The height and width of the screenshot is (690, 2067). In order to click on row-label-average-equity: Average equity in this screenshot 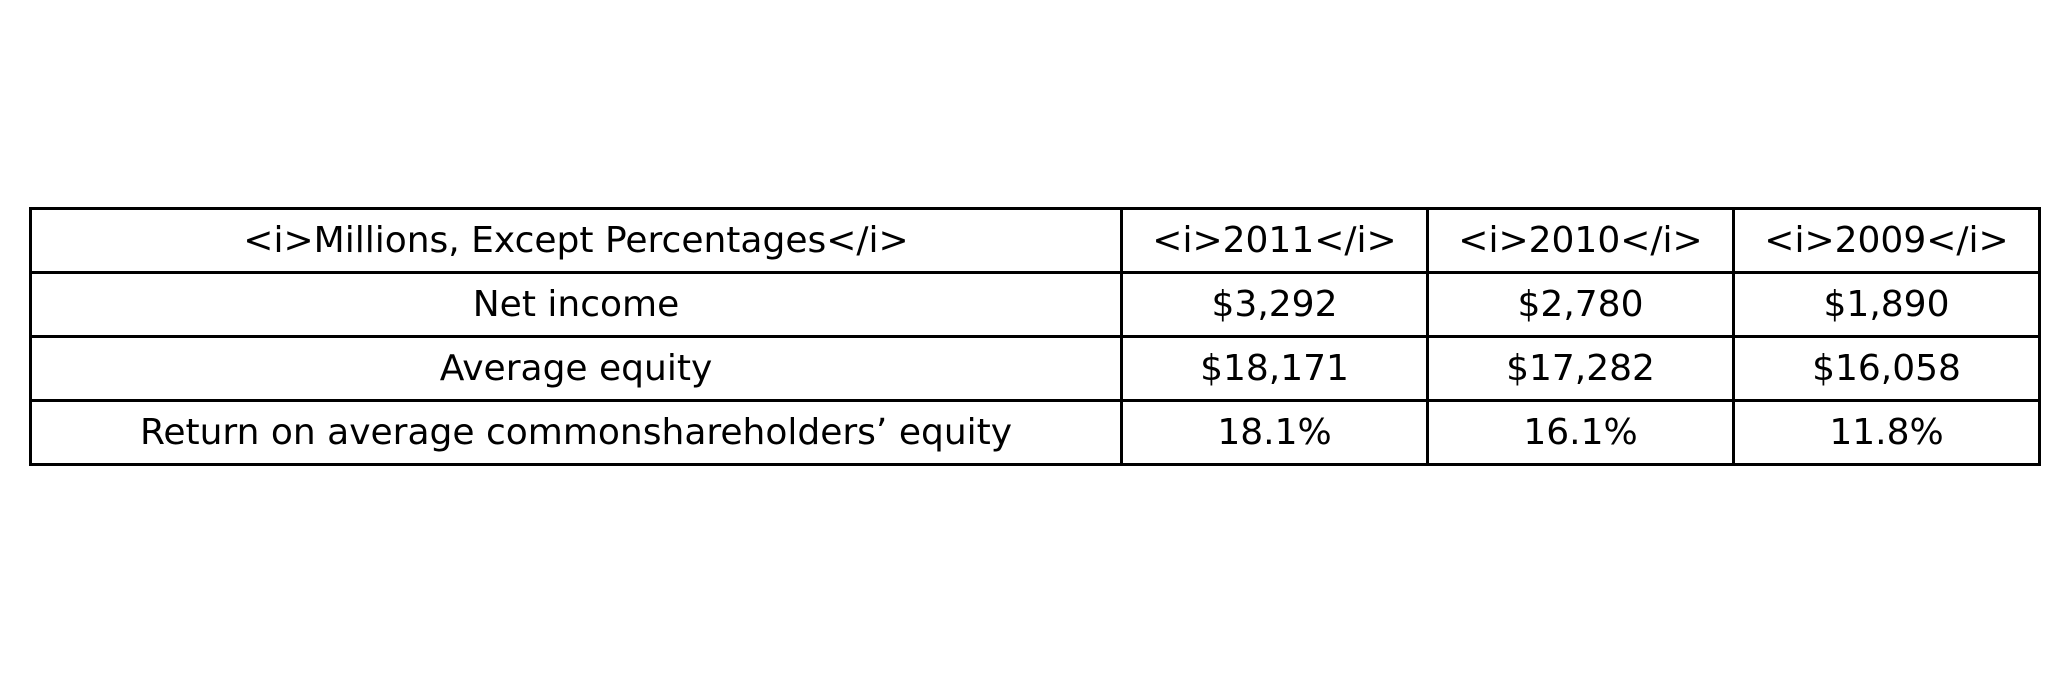, I will do `click(576, 368)`.